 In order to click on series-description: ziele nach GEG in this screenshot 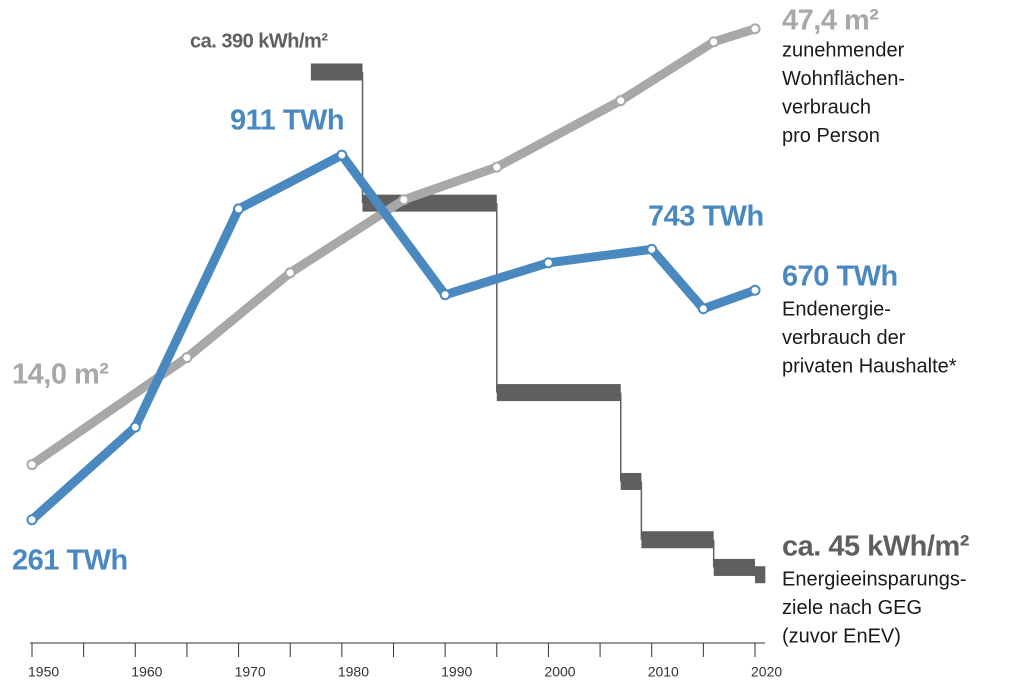, I will do `click(852, 608)`.